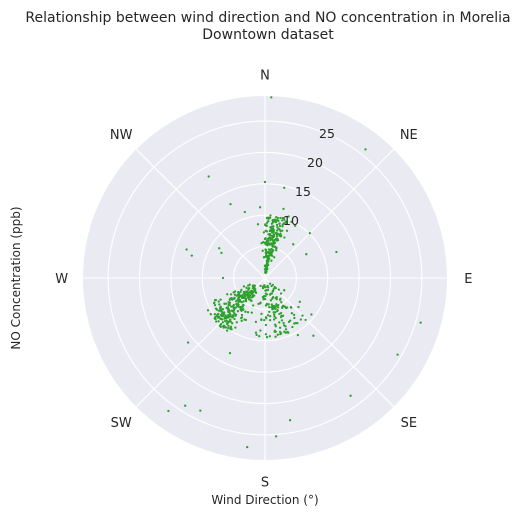  Describe the element at coordinates (291, 220) in the screenshot. I see `radial-tick-label: 10` at that location.